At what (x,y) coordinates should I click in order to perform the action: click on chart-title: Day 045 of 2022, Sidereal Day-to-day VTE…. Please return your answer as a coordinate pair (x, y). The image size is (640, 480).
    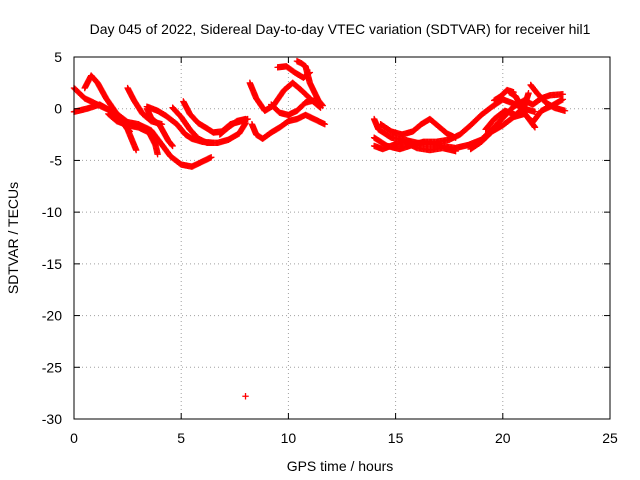
    Looking at the image, I should click on (340, 29).